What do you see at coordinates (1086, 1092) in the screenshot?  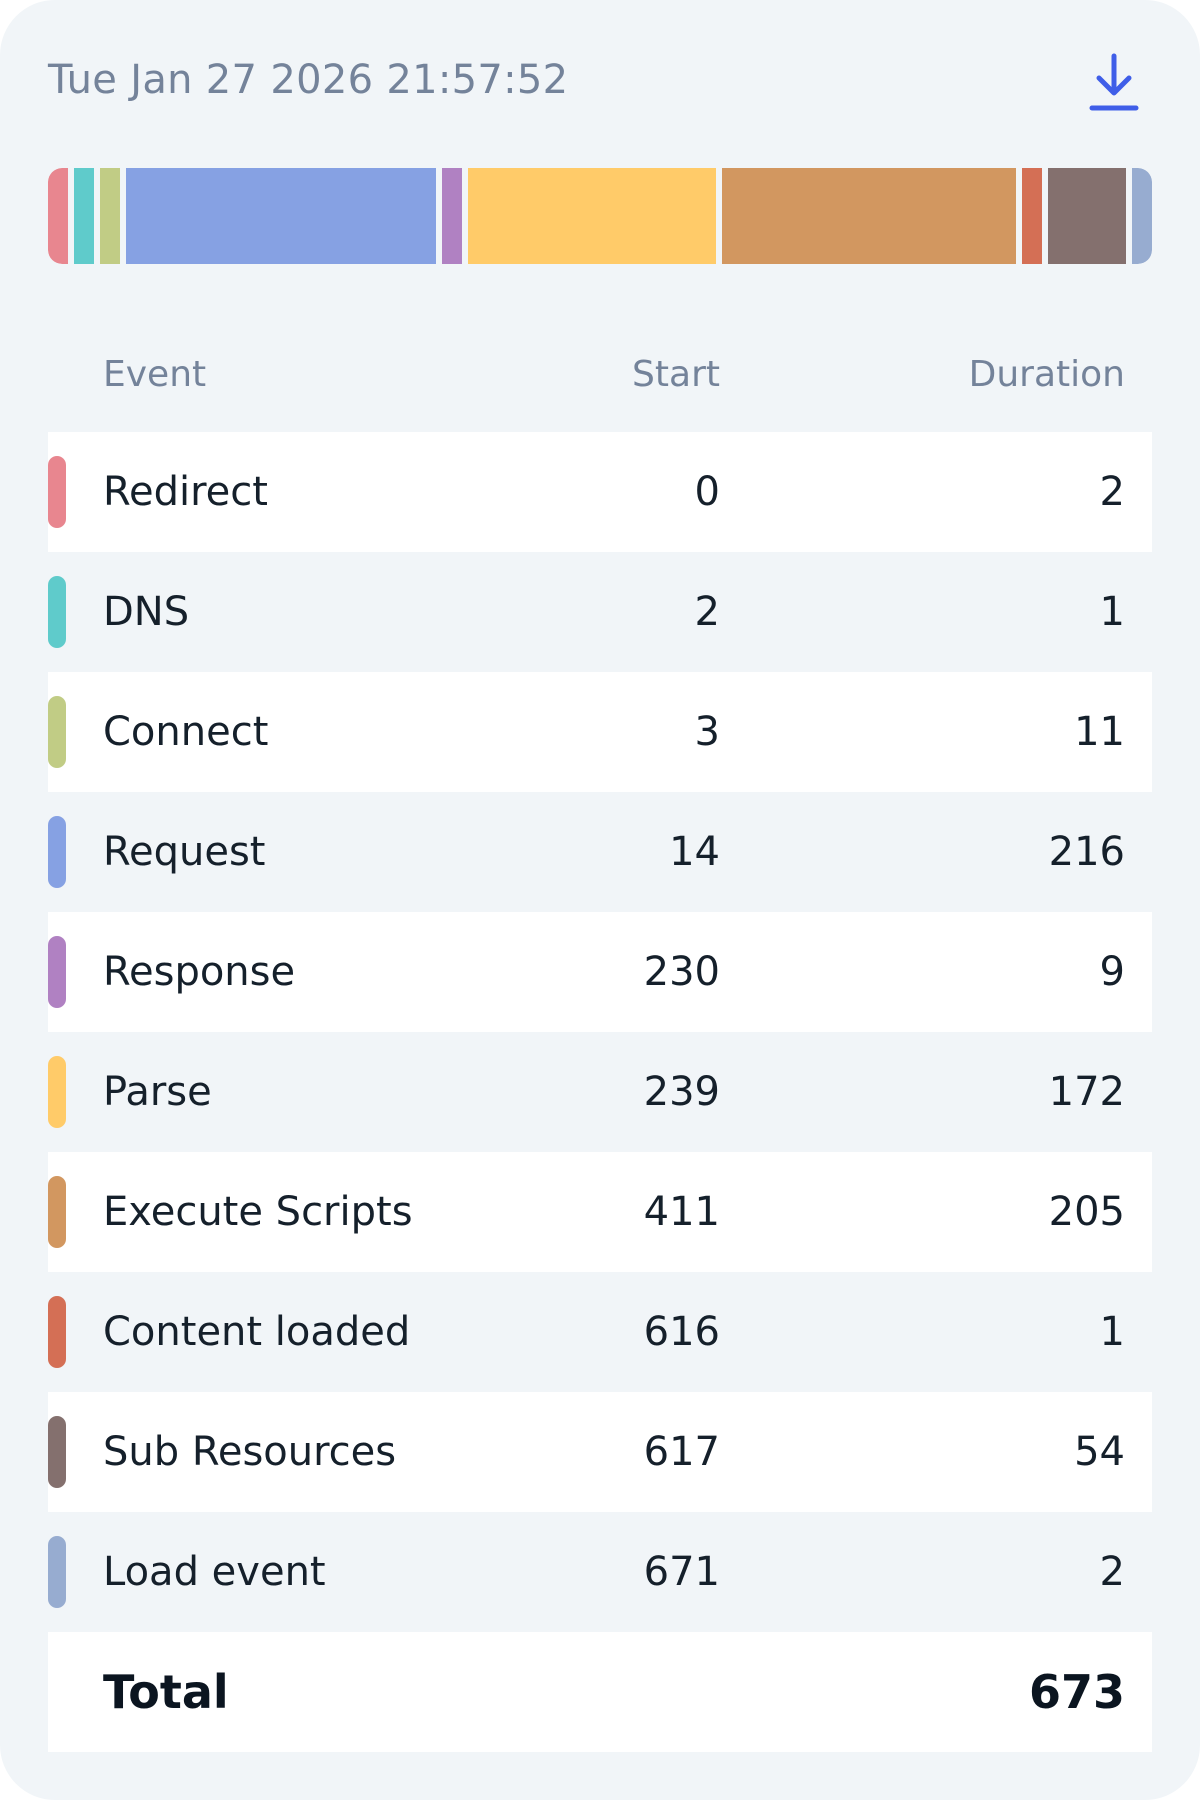 I see `event-duration: 172` at bounding box center [1086, 1092].